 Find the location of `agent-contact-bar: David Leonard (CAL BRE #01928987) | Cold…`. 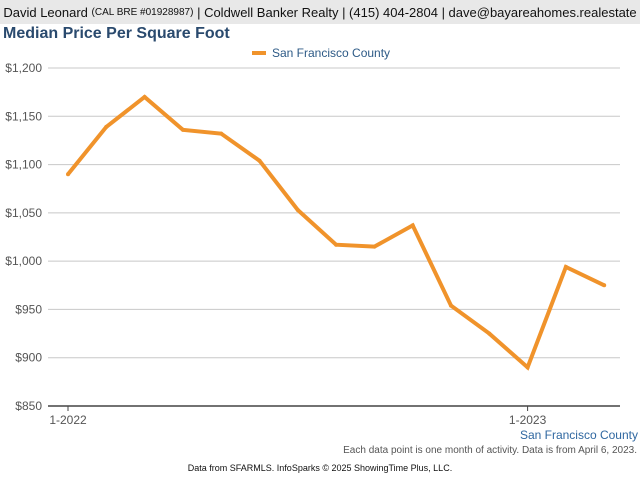

agent-contact-bar: David Leonard (CAL BRE #01928987) | Cold… is located at coordinates (320, 12).